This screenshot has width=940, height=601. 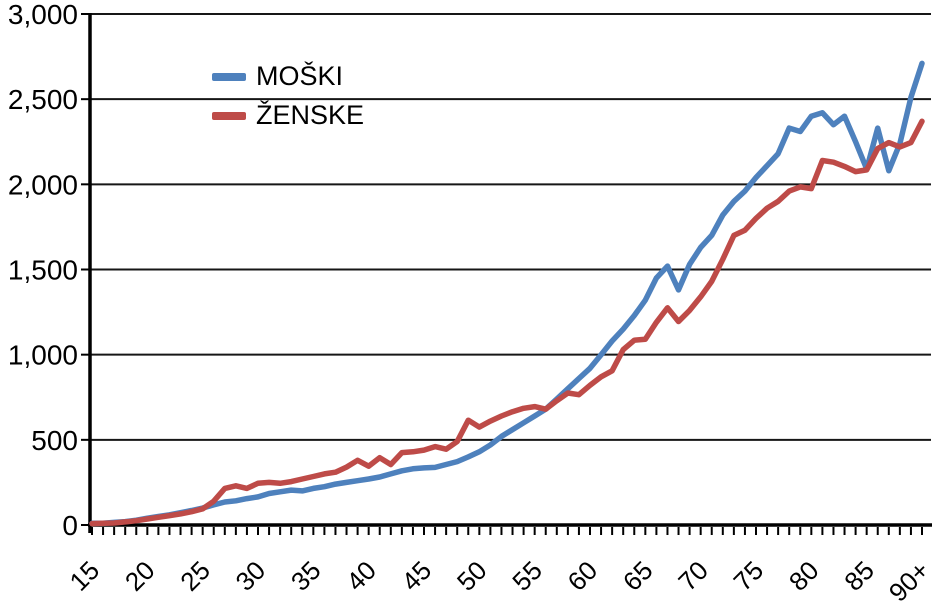 What do you see at coordinates (527, 576) in the screenshot?
I see `x-axis-label-55: 55` at bounding box center [527, 576].